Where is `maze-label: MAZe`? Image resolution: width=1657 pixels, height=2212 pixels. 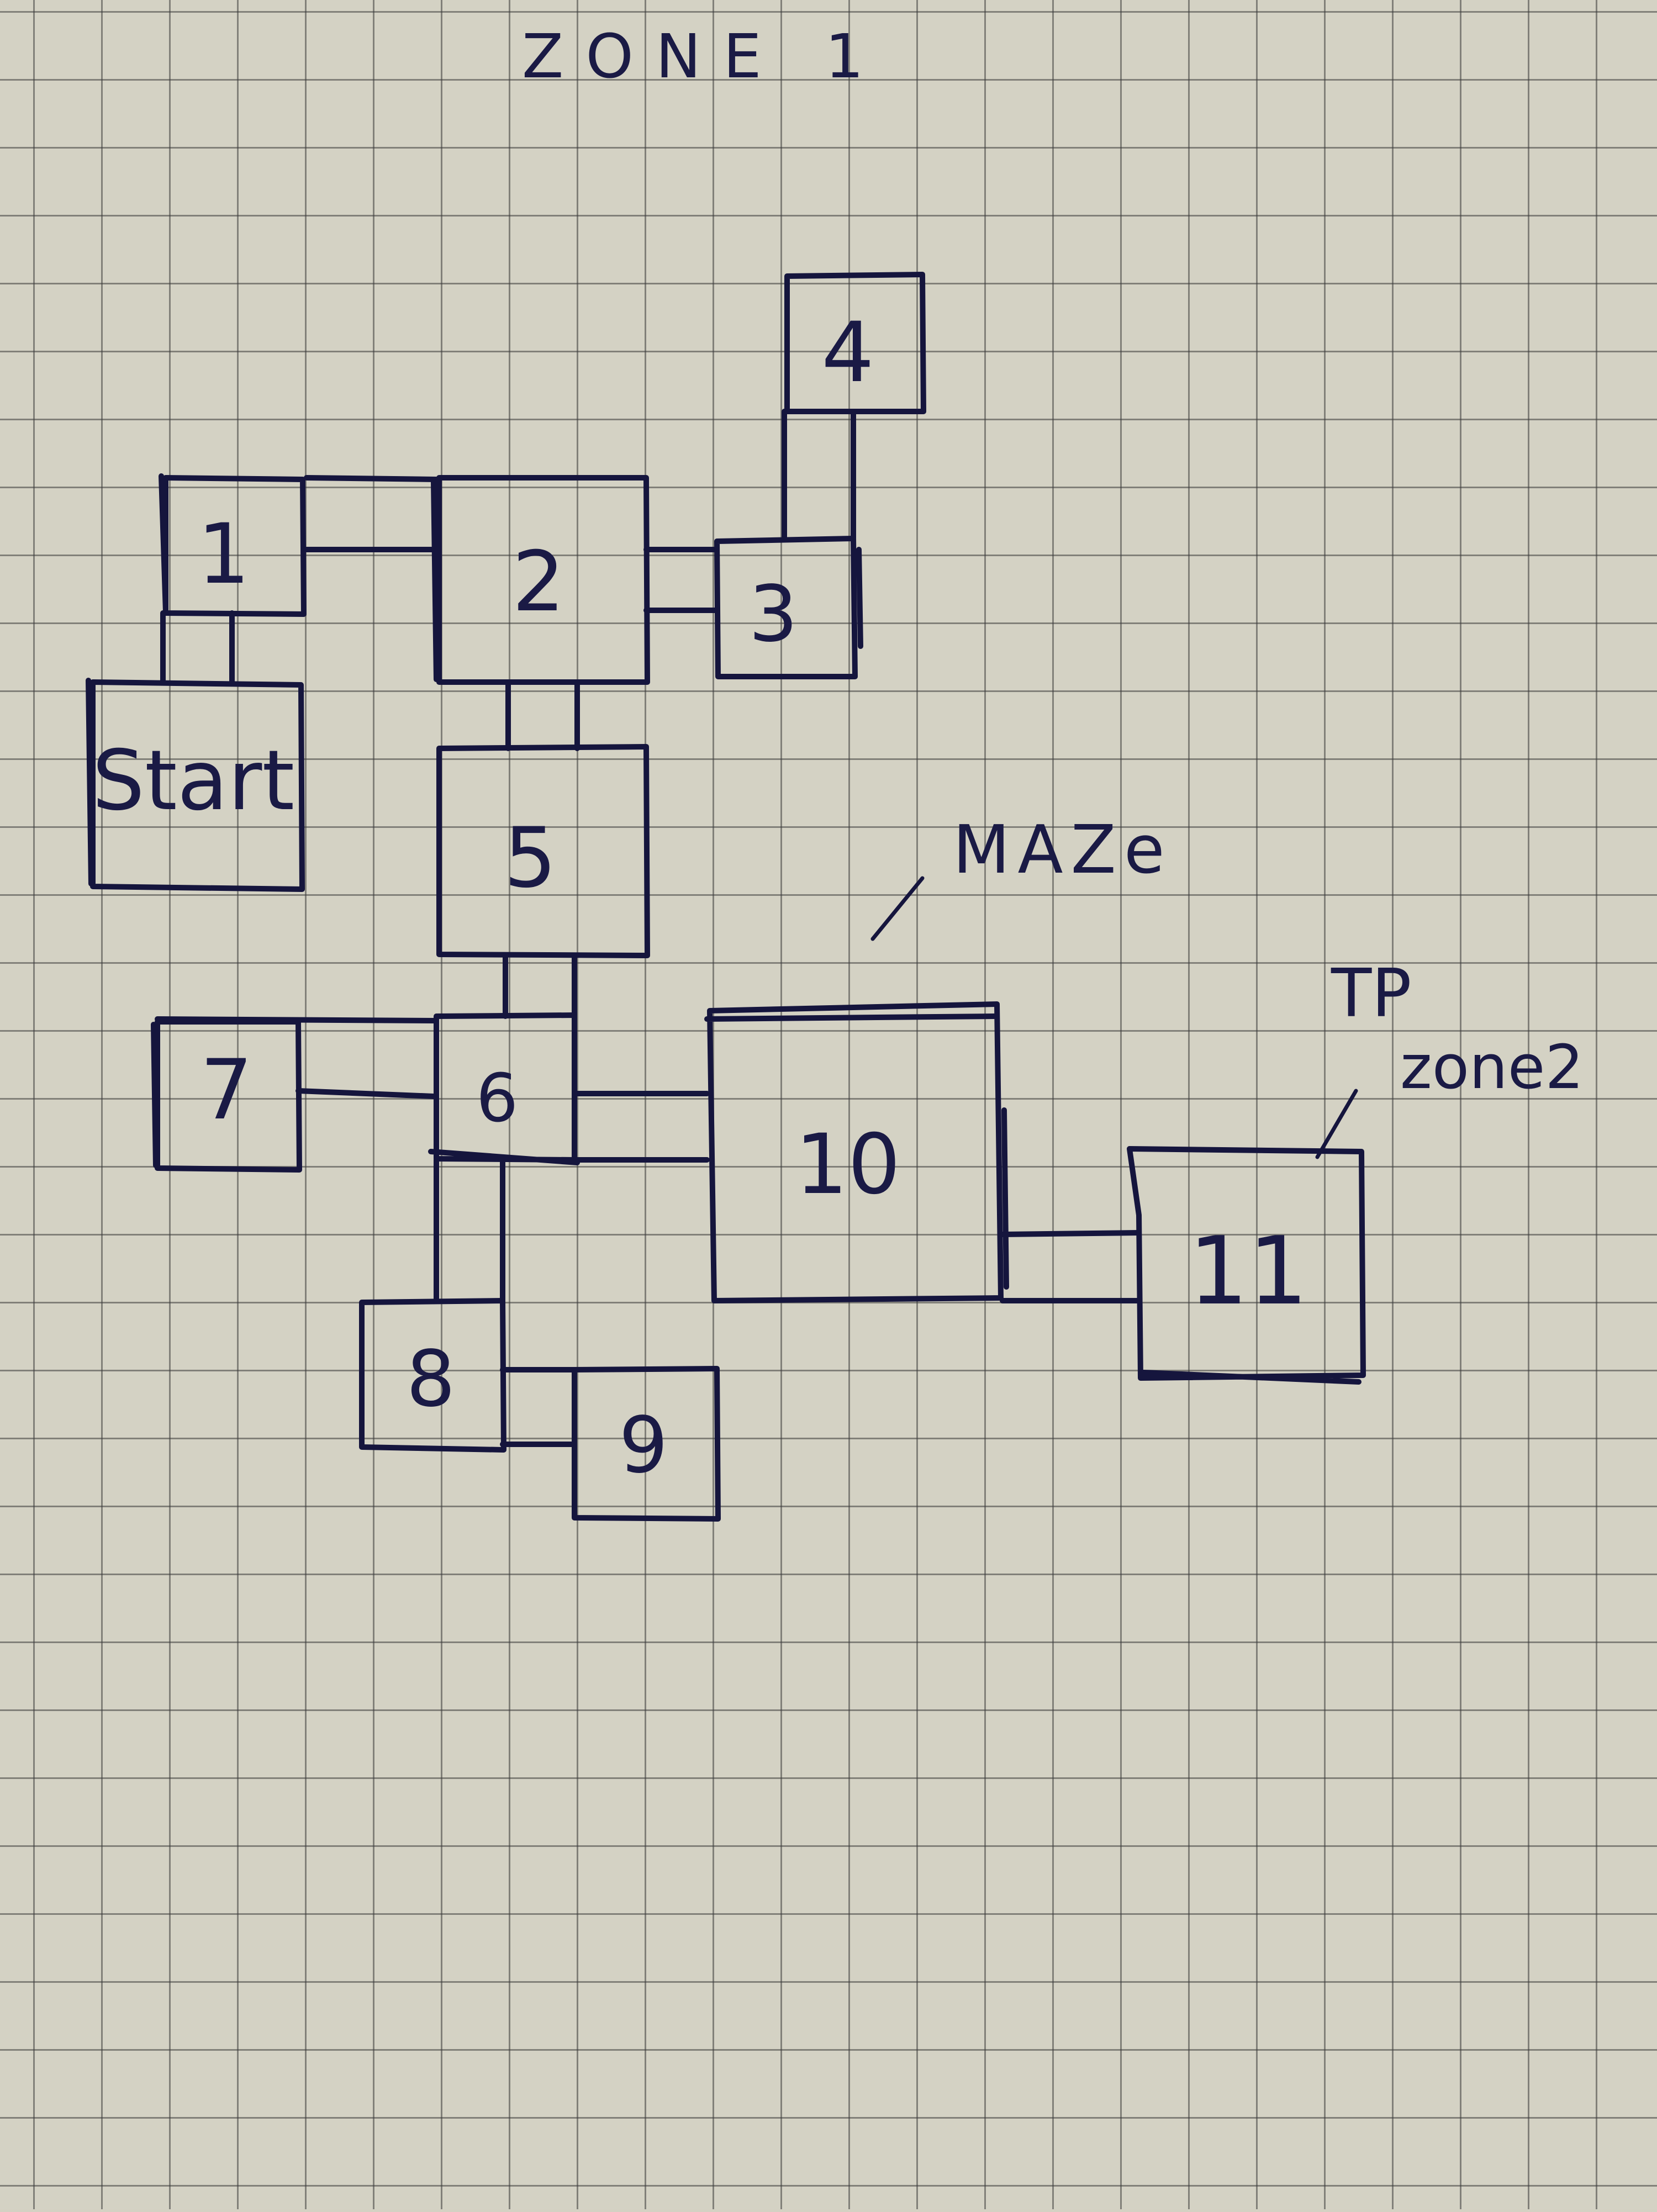
maze-label: MAZe is located at coordinates (1063, 850).